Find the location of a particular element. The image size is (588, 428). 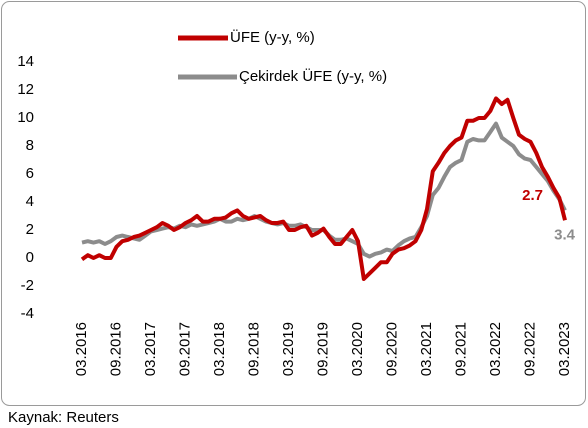

value-label: 2.7 is located at coordinates (532, 195).